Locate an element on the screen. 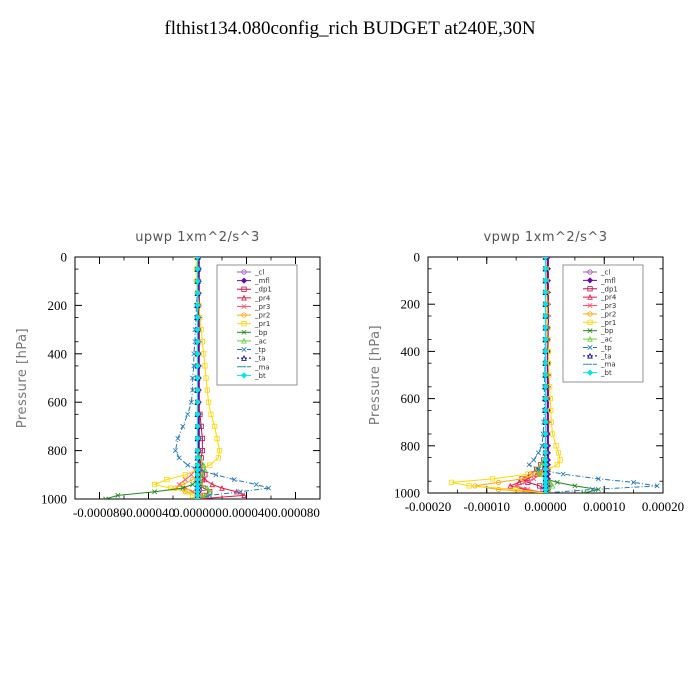 Image resolution: width=700 pixels, height=700 pixels. y-tick-label-1-3: 600 is located at coordinates (411, 398).